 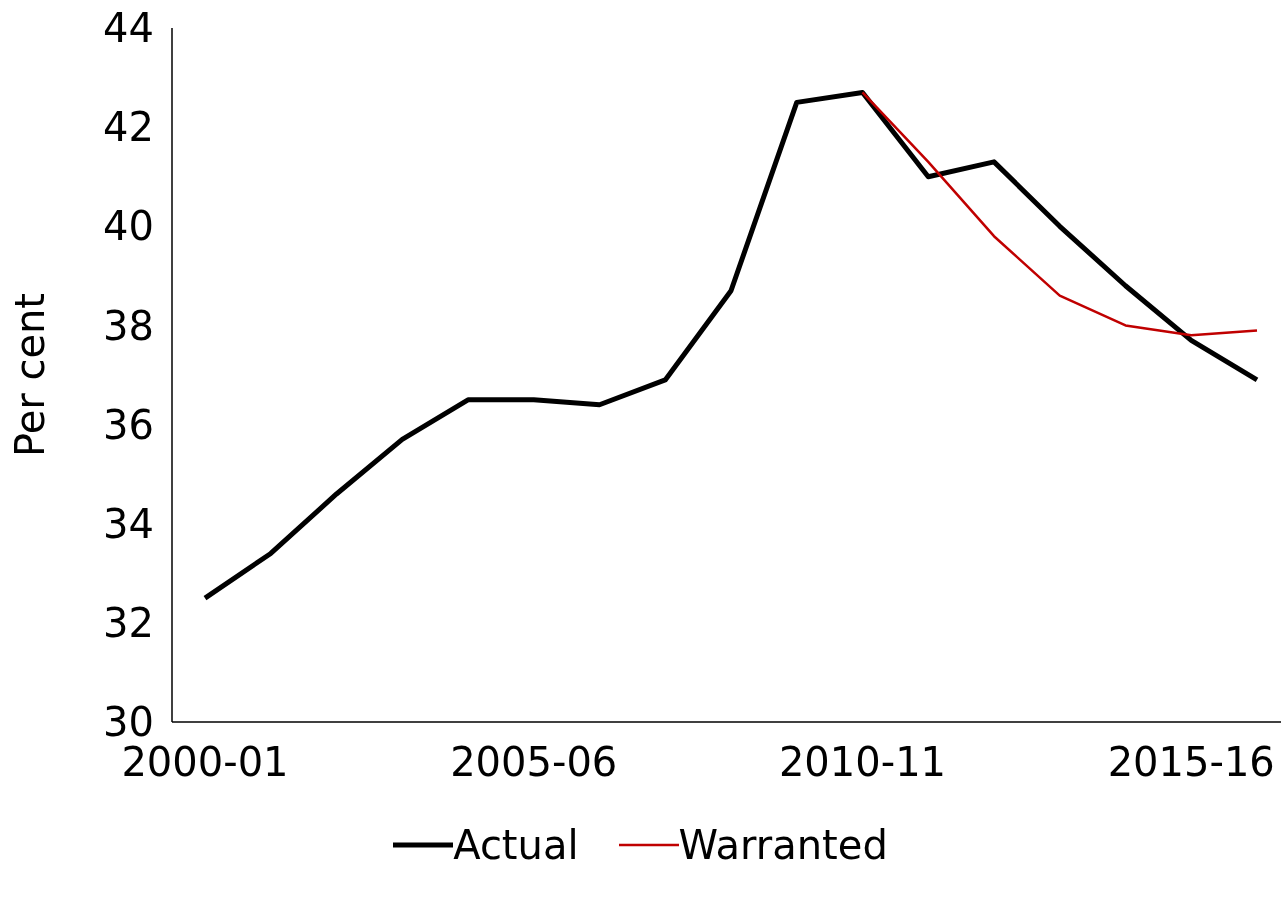 What do you see at coordinates (128, 523) in the screenshot?
I see `y-tick-label: 34` at bounding box center [128, 523].